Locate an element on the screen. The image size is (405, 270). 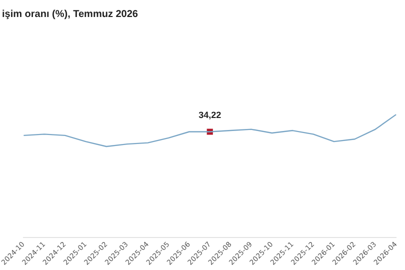
chart-title: işim oranı (%), Temmuz 2026 is located at coordinates (70, 14).